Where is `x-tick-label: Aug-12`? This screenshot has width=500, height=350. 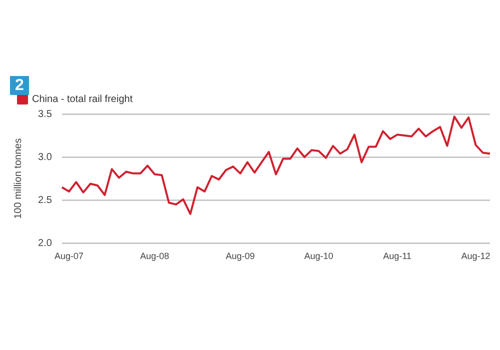 x-tick-label: Aug-12 is located at coordinates (475, 256).